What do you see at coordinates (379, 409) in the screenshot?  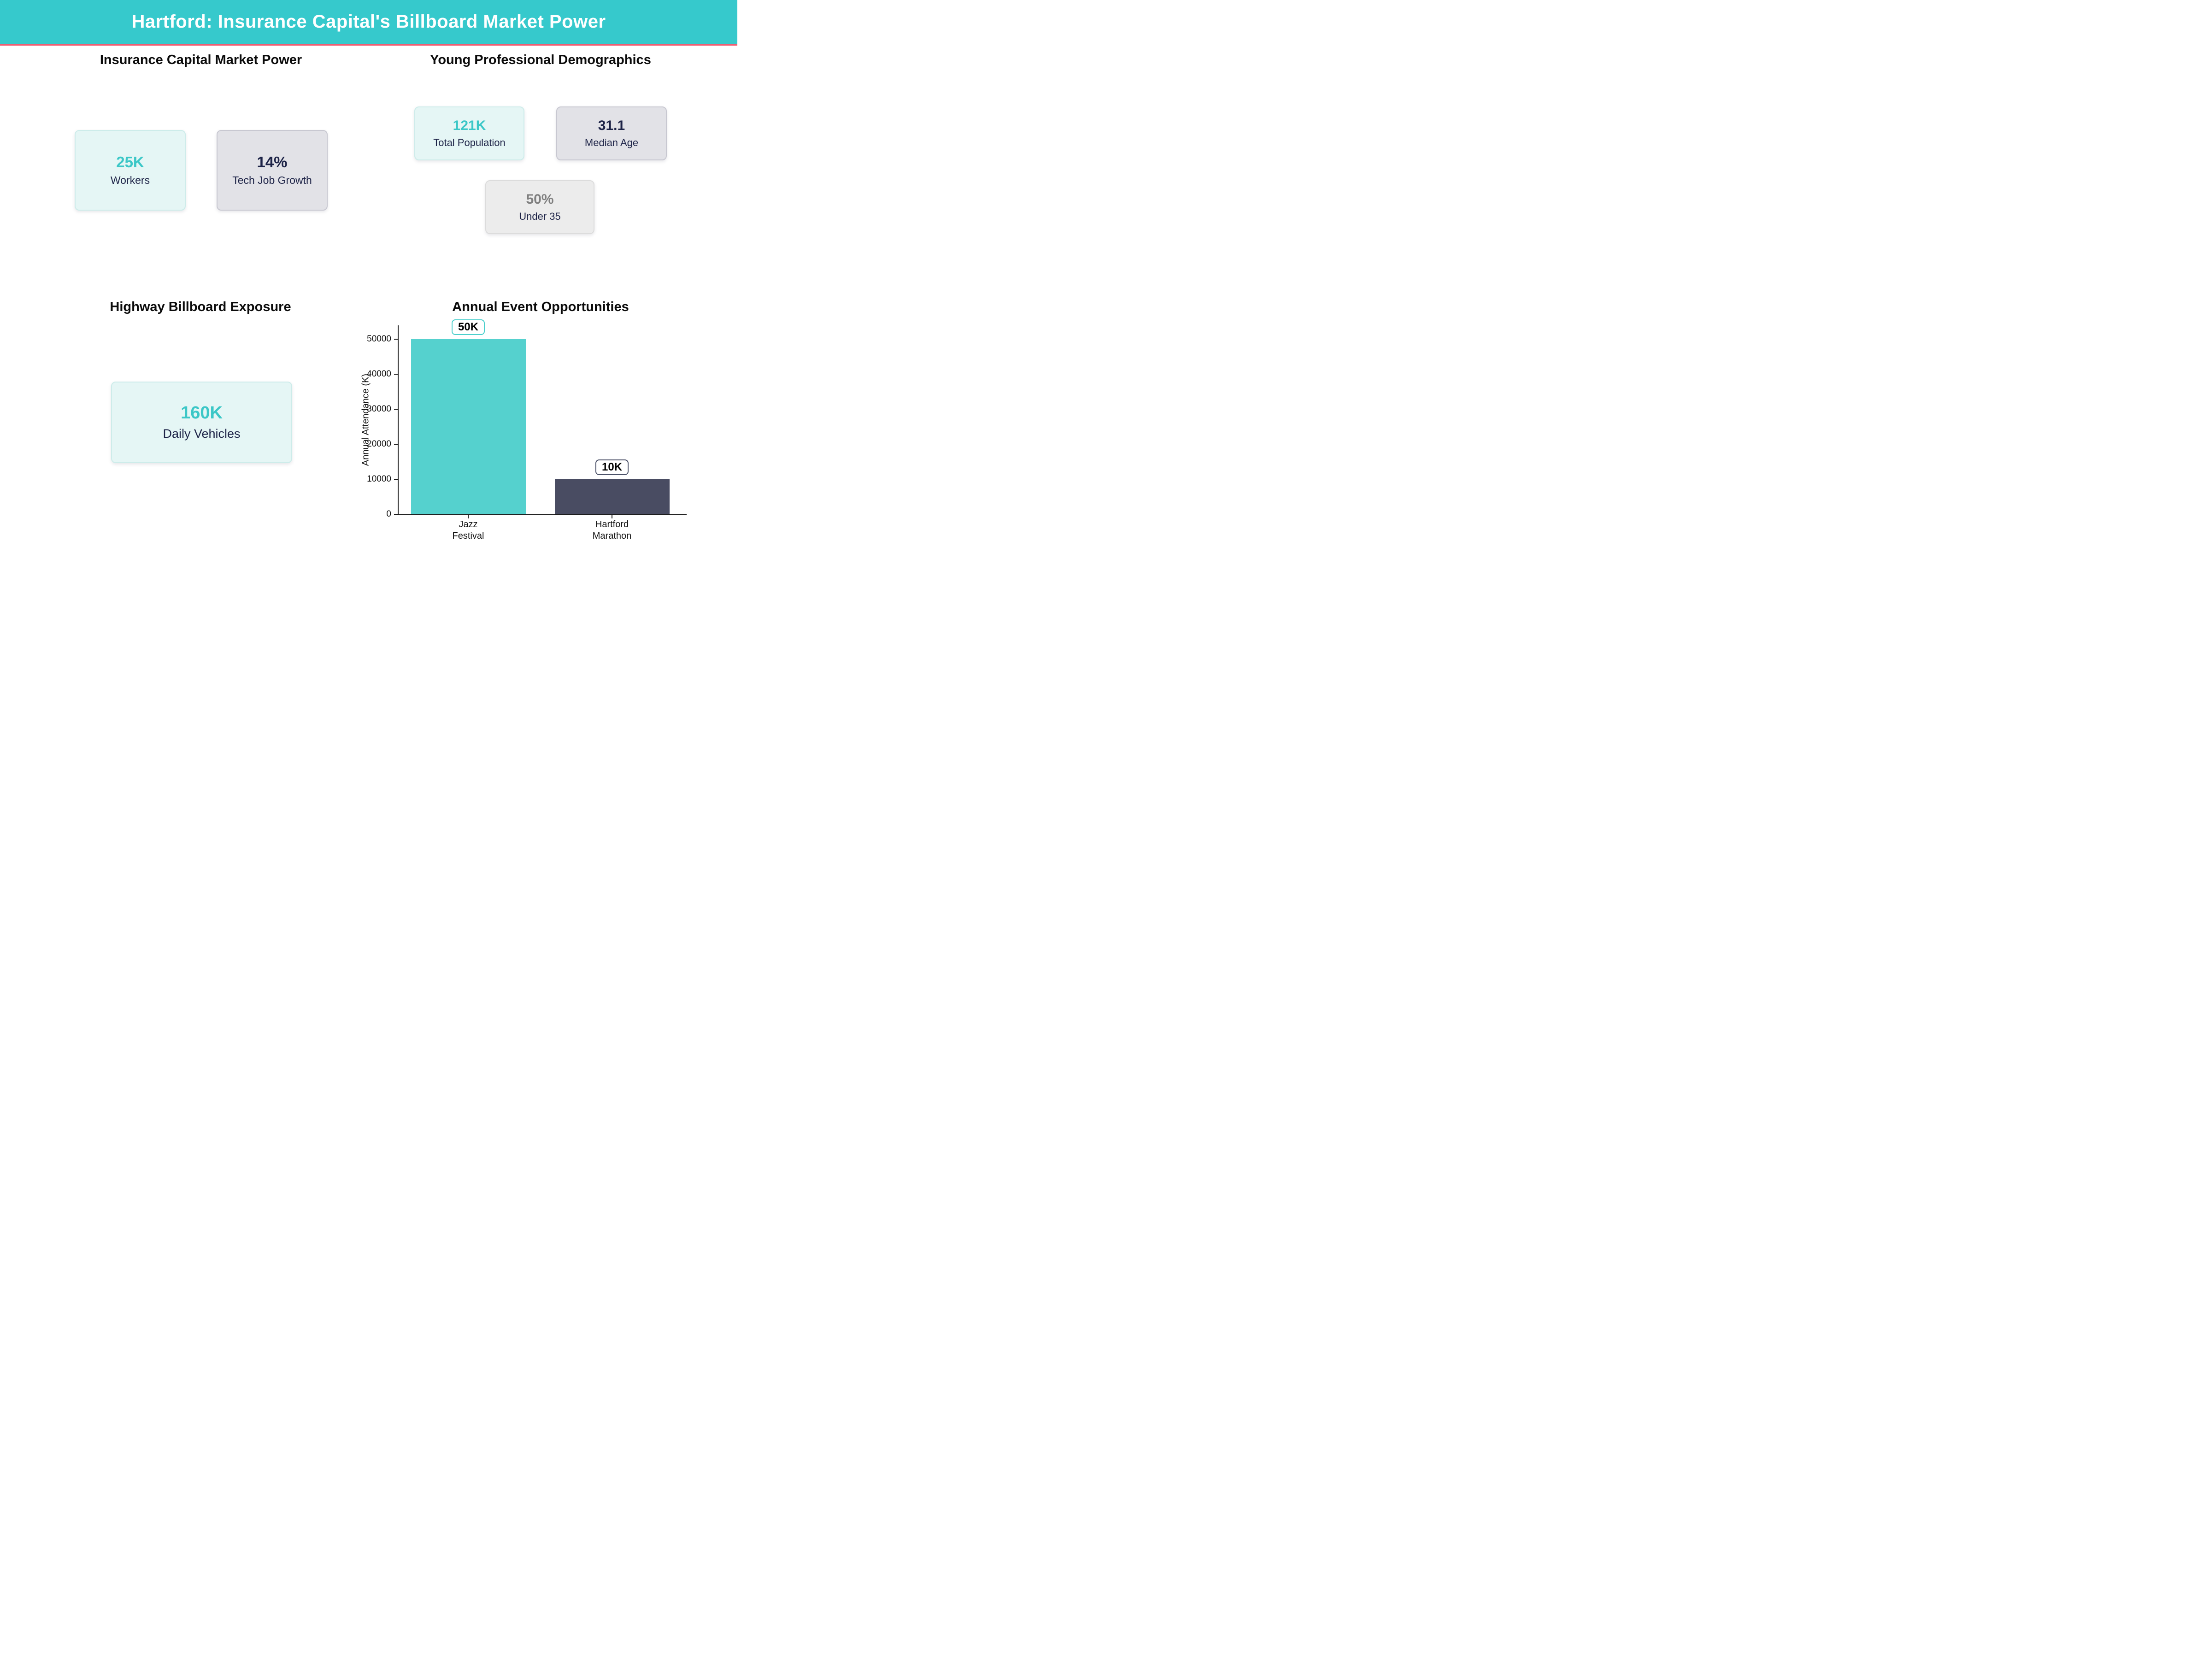 I see `y-tick-label: 30000` at bounding box center [379, 409].